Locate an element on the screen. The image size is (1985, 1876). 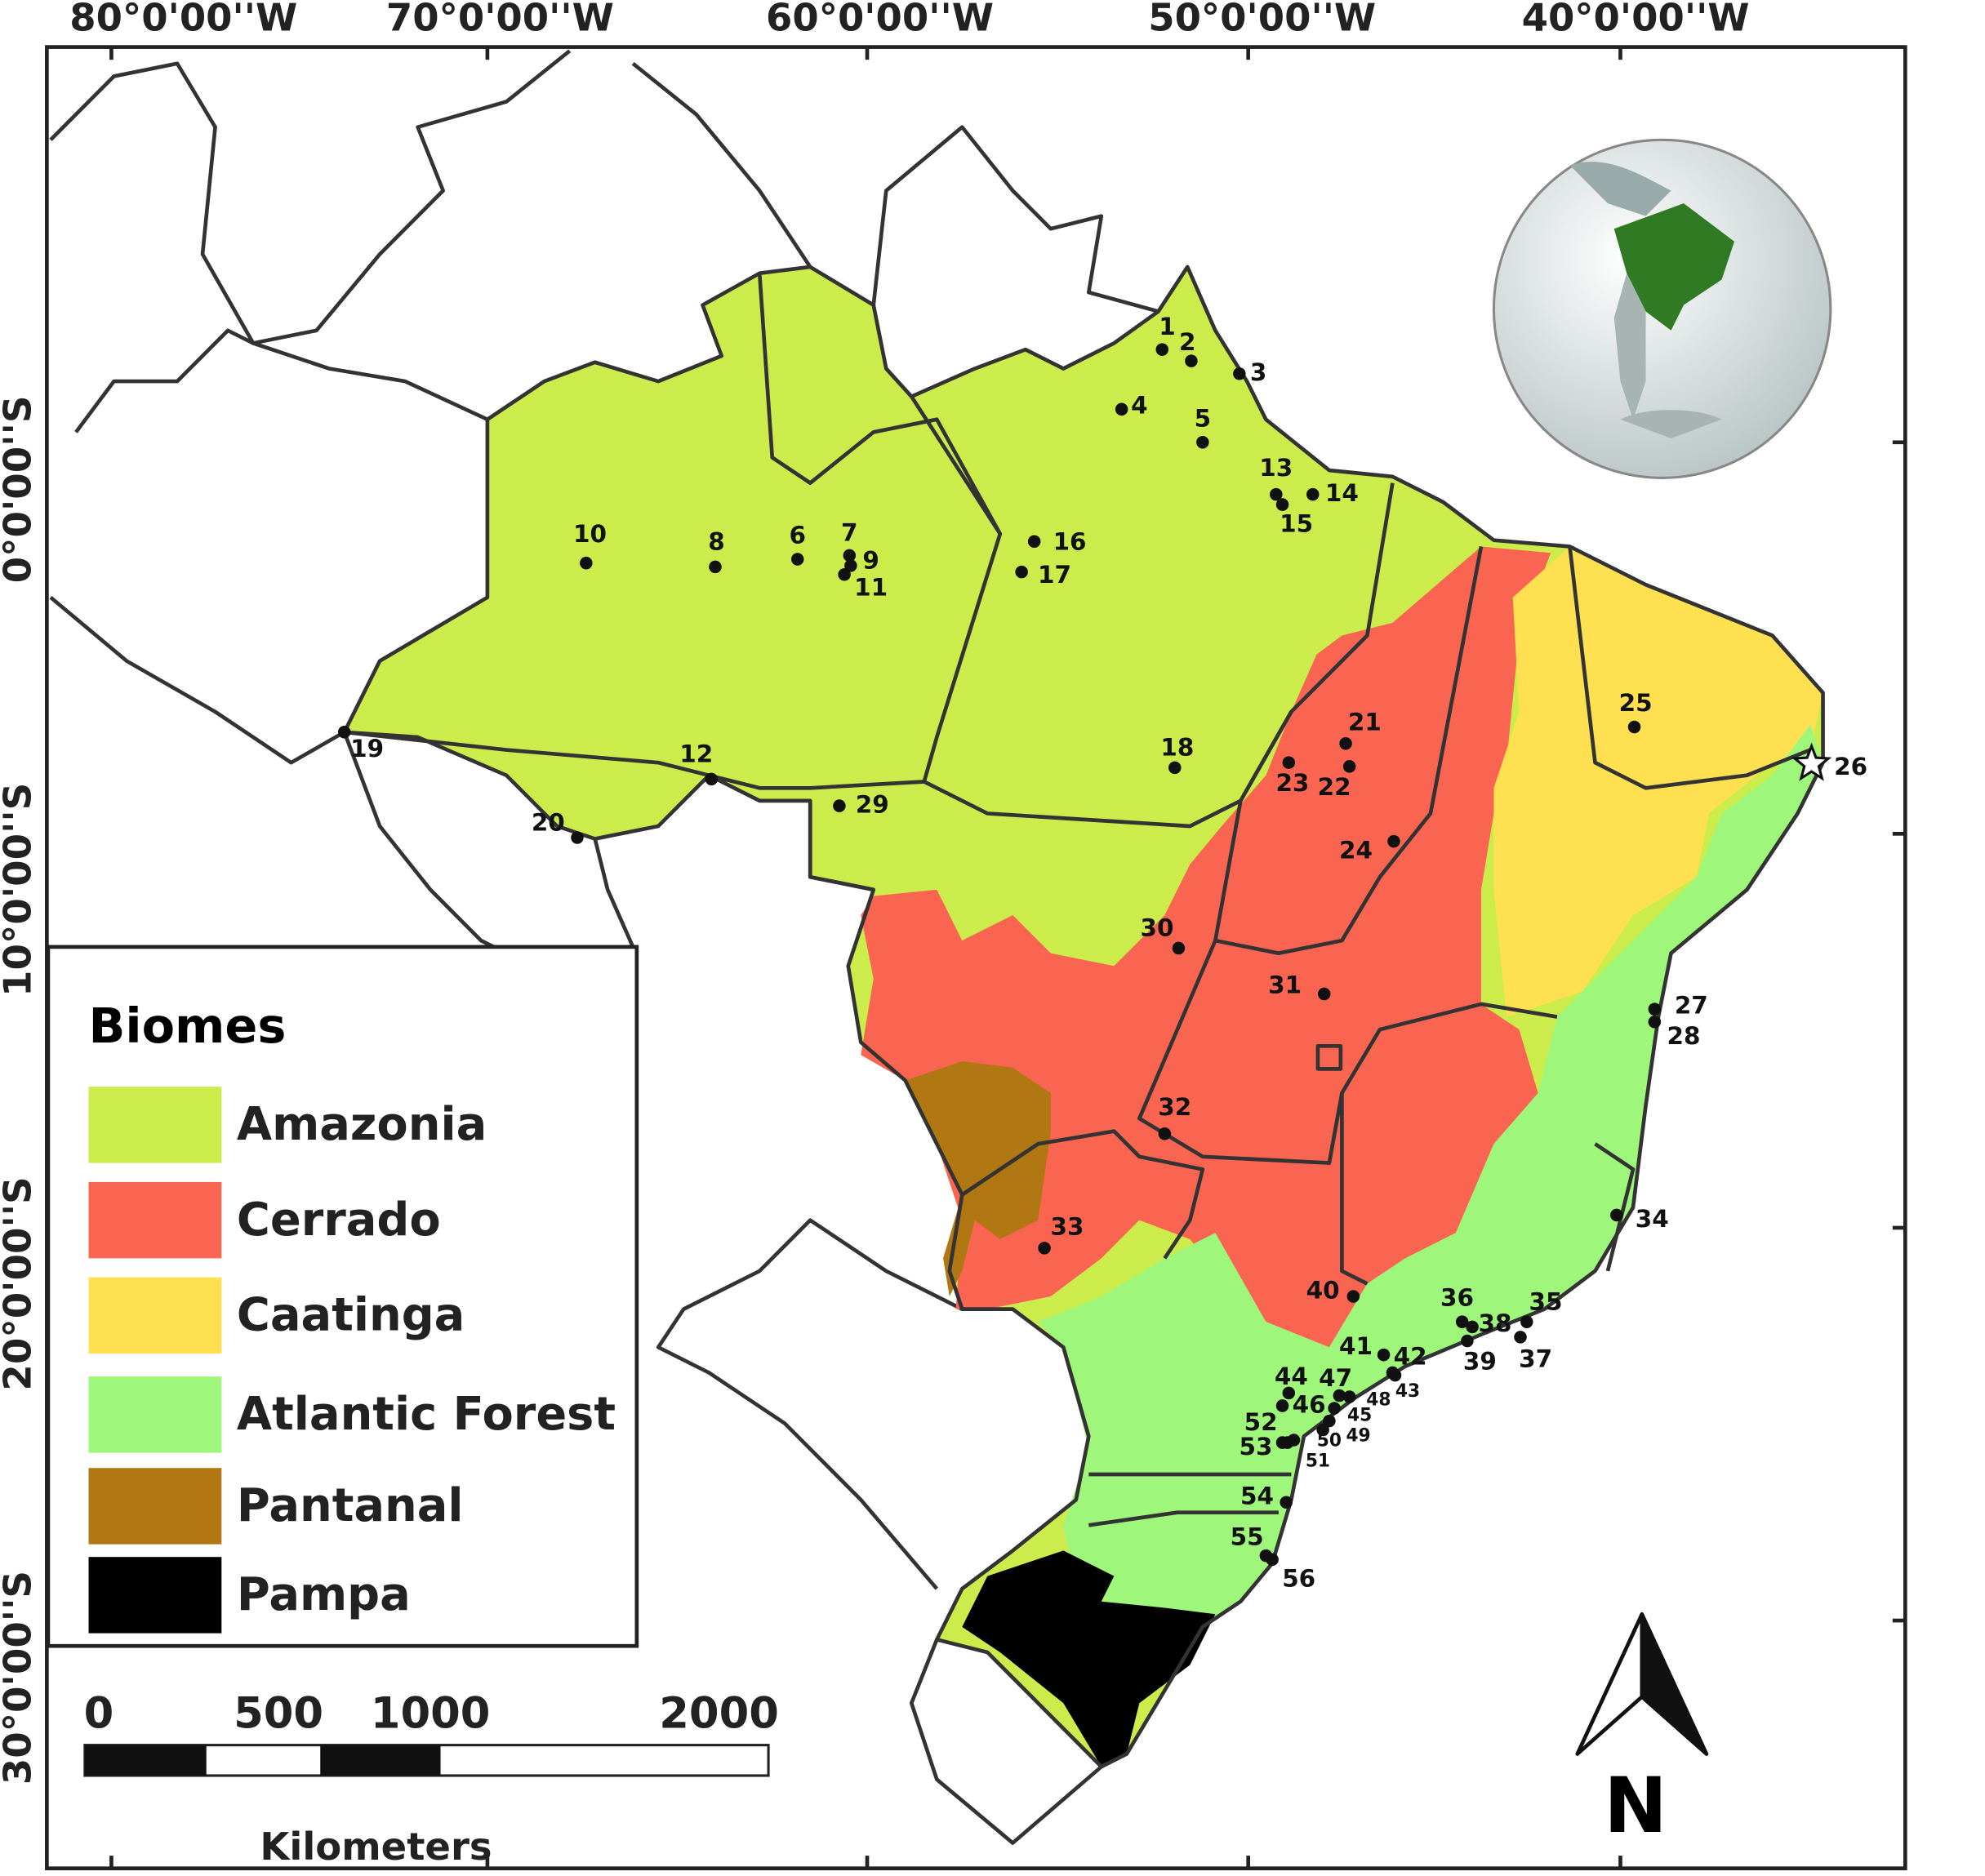
latitude-label: 10°0'00''S is located at coordinates (20, 890).